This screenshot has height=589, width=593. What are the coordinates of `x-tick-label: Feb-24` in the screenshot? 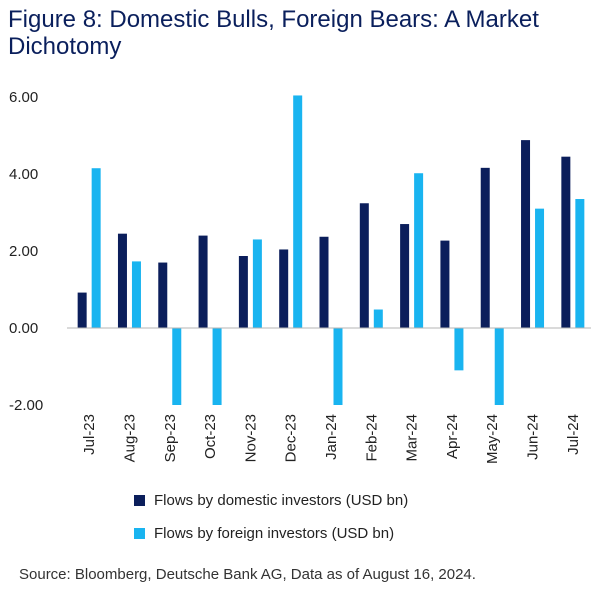 It's located at (371, 438).